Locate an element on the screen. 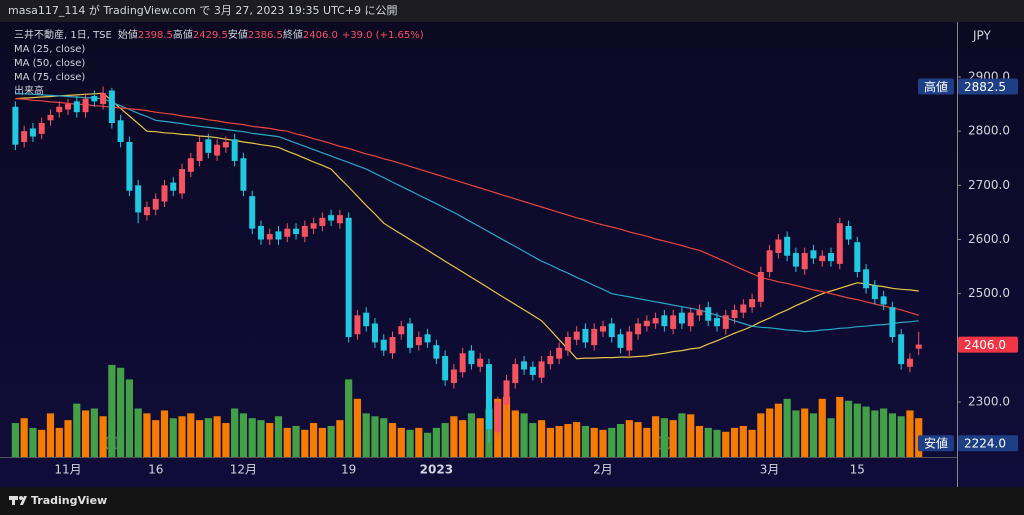 This screenshot has width=1024, height=515. x-tick-label: 16 is located at coordinates (155, 470).